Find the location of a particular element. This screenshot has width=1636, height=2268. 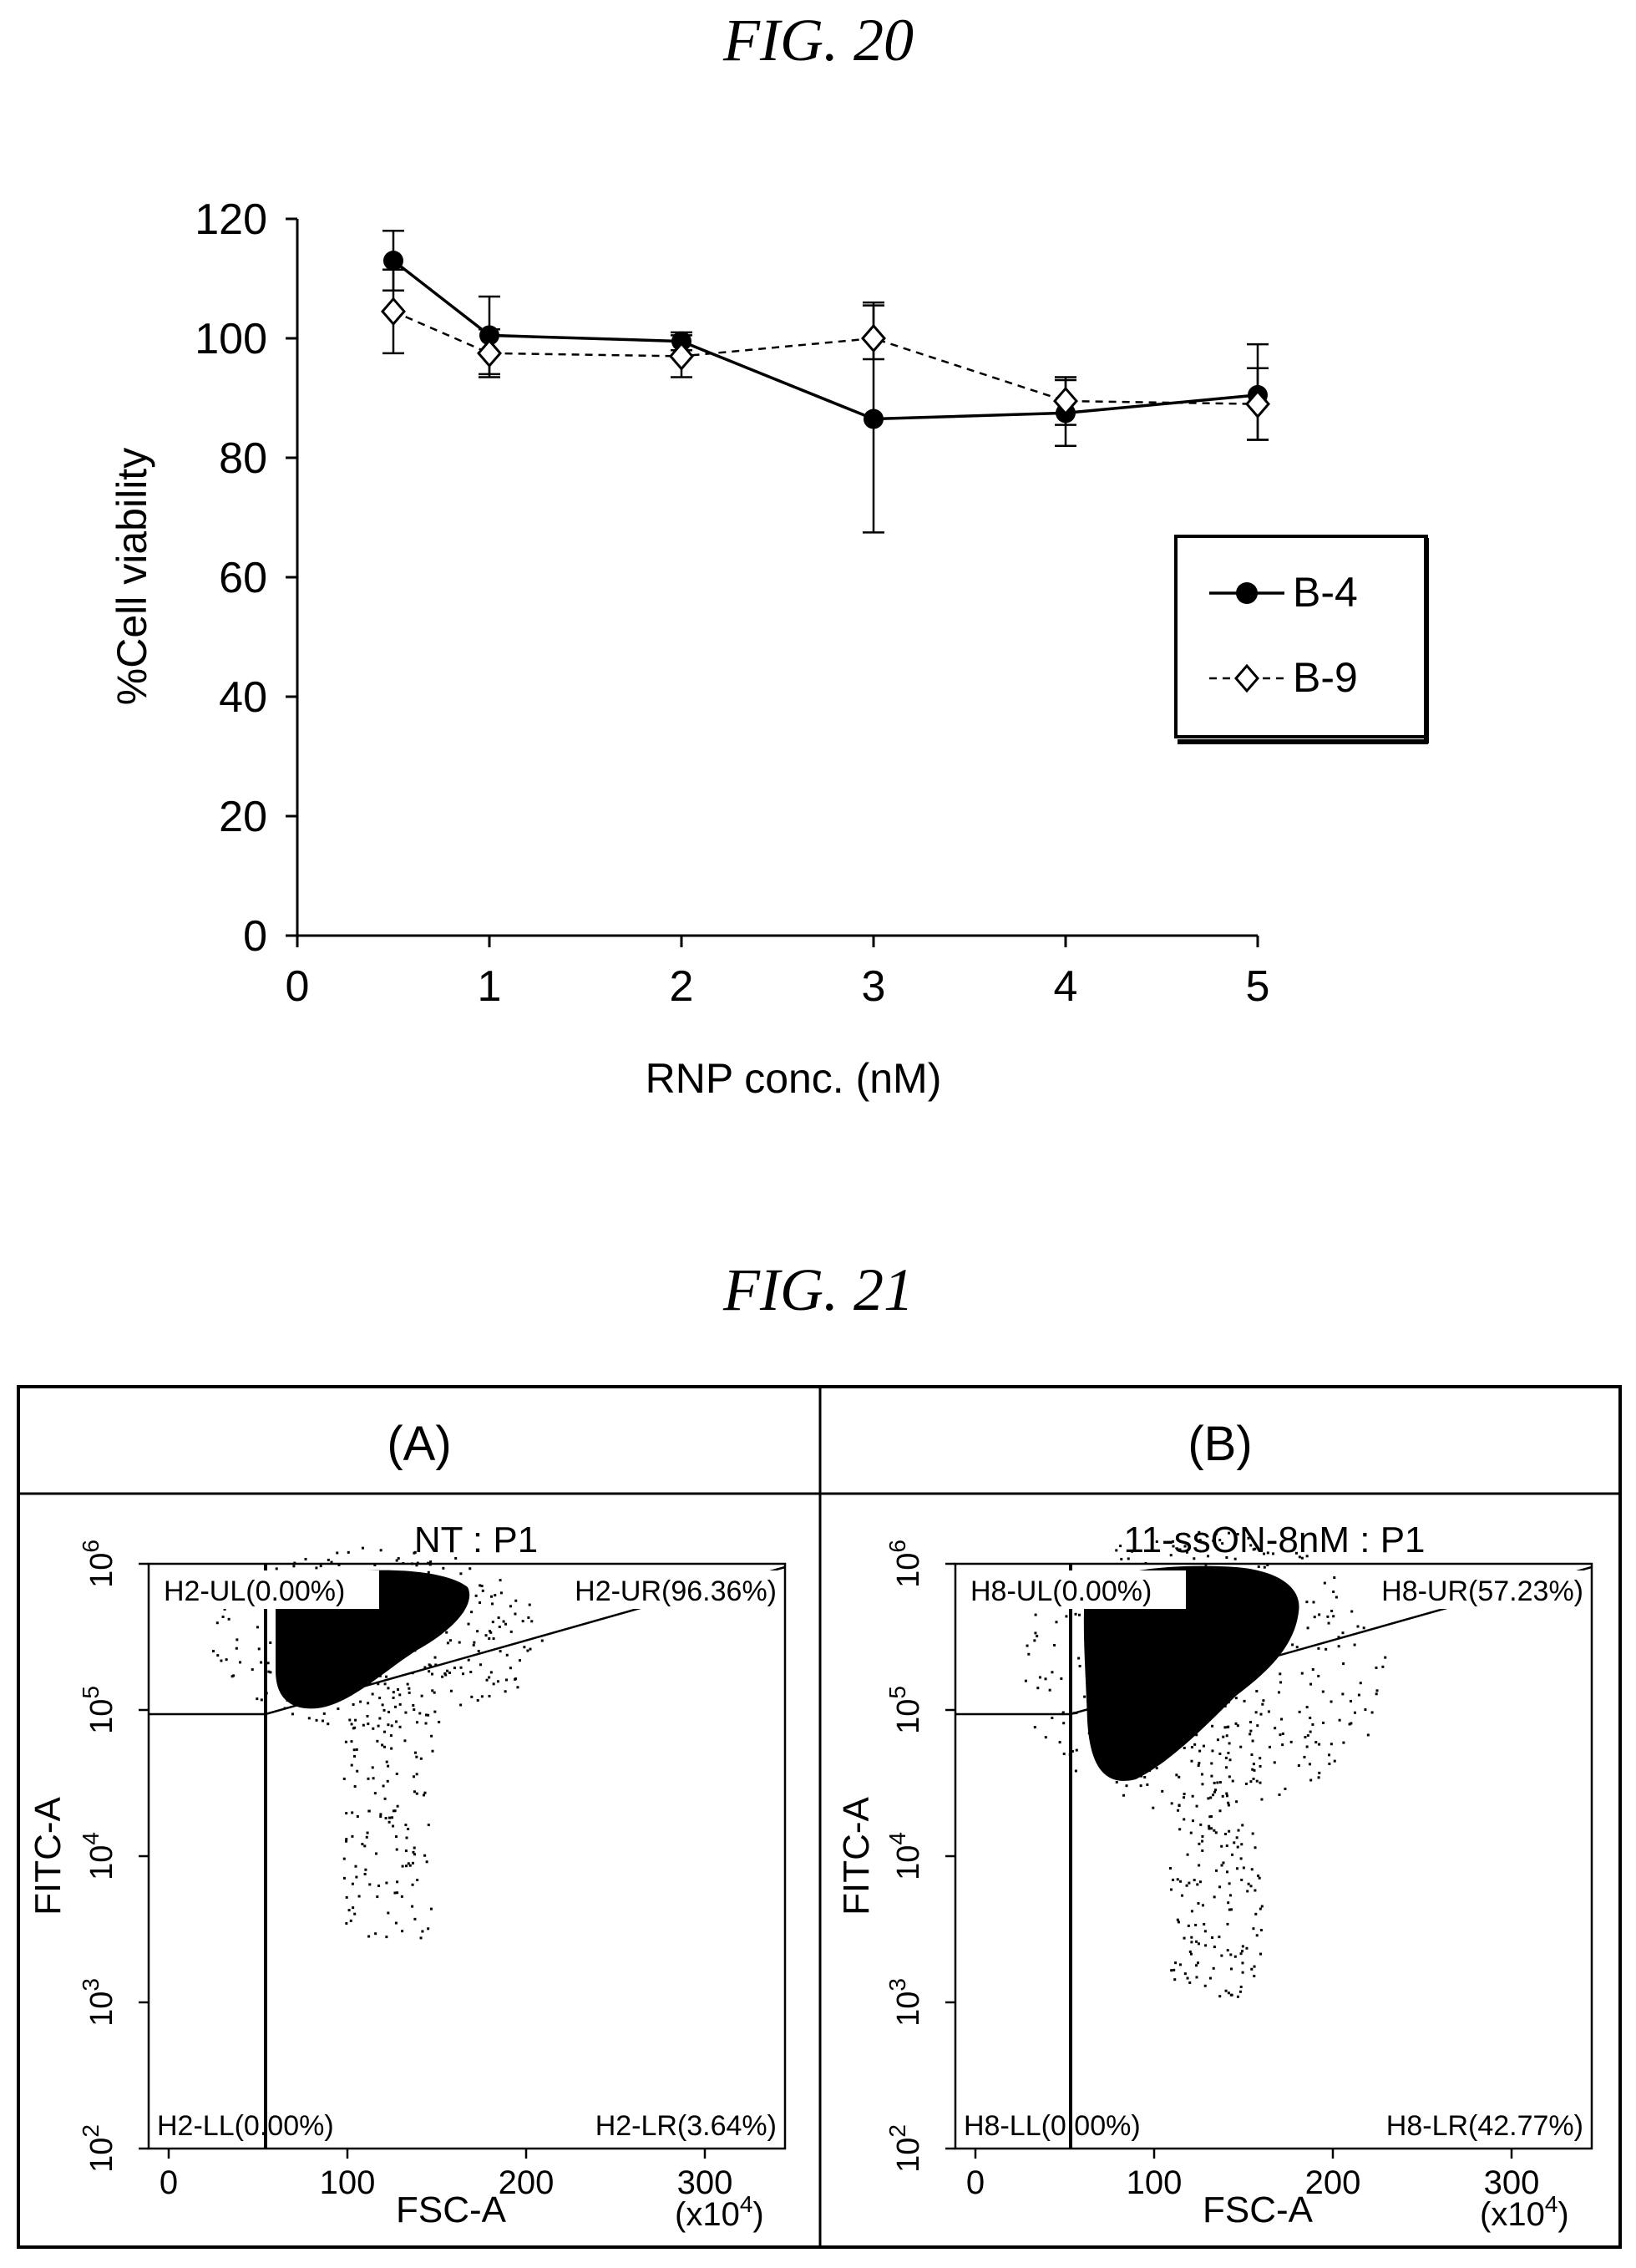

svg-text: 103 is located at coordinates (98, 2002).